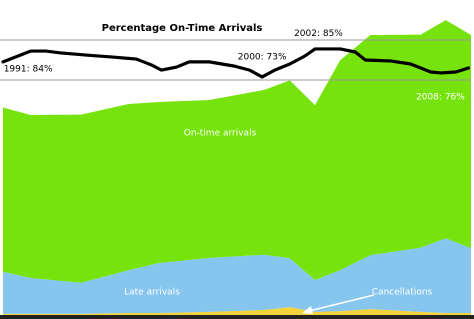 This screenshot has width=474, height=319. Describe the element at coordinates (318, 34) in the screenshot. I see `annotation: 2002: 85%` at that location.